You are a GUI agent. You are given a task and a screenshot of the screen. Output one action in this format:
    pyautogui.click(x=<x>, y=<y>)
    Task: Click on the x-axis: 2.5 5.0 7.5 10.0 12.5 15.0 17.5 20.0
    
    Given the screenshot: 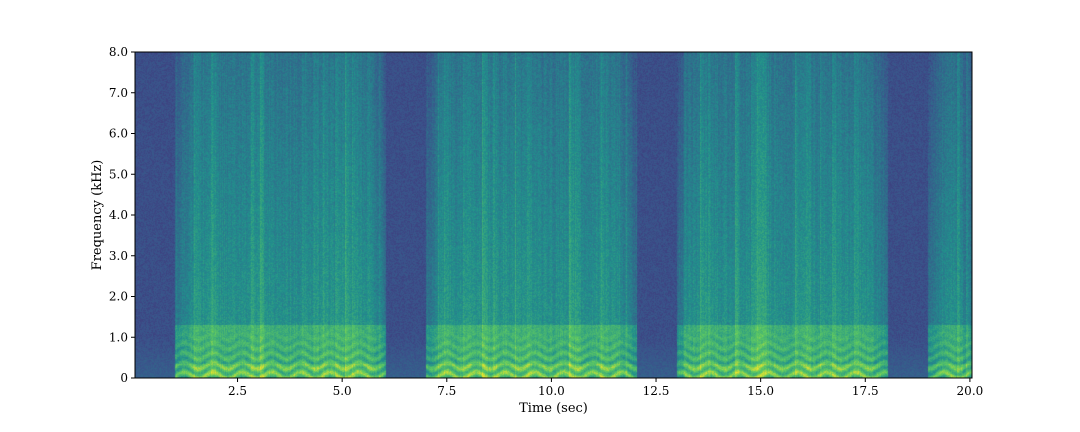 What is the action you would take?
    pyautogui.click(x=605, y=388)
    